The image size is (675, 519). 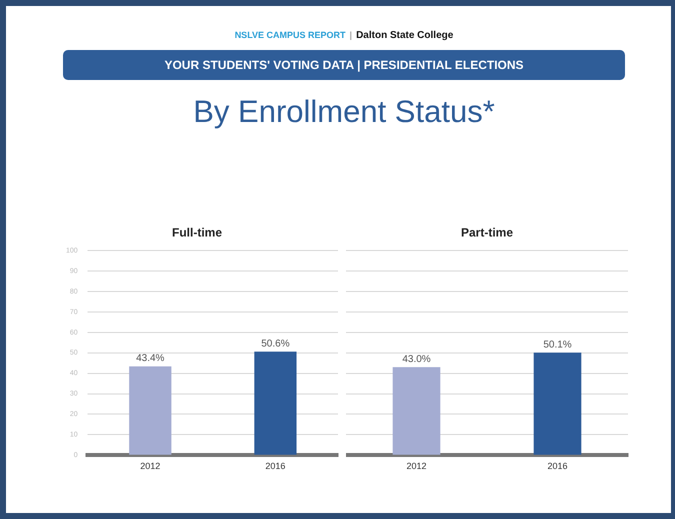 I want to click on text: YOUR STUDENTS' VOTING DATA | PRESIDENTIAL ELECTIONS, so click(x=344, y=65).